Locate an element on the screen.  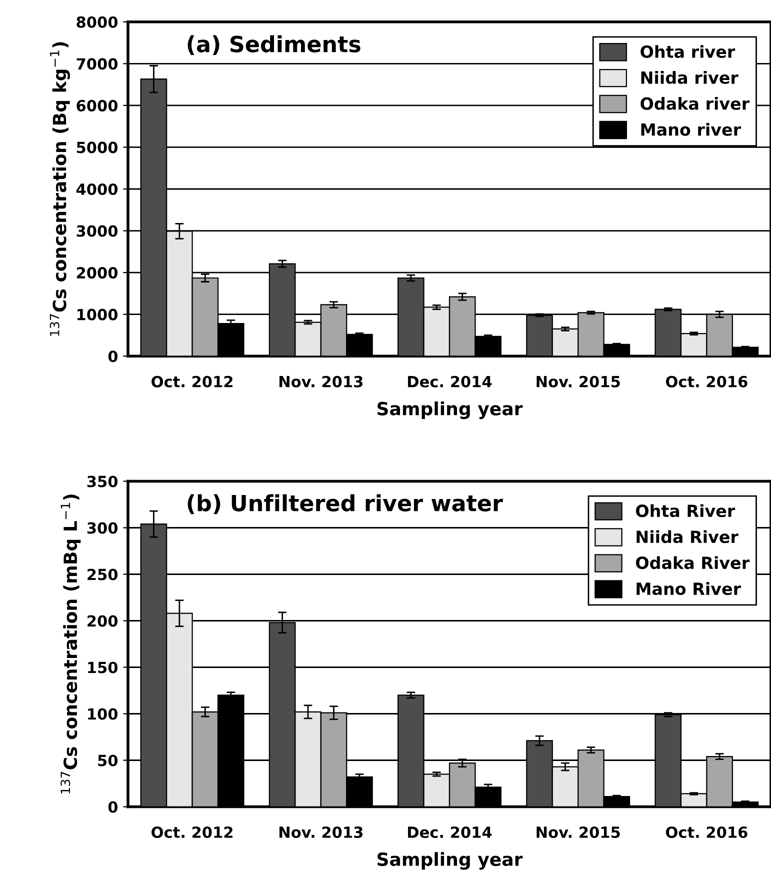
y-tick-label: 1000 is located at coordinates (97, 314).